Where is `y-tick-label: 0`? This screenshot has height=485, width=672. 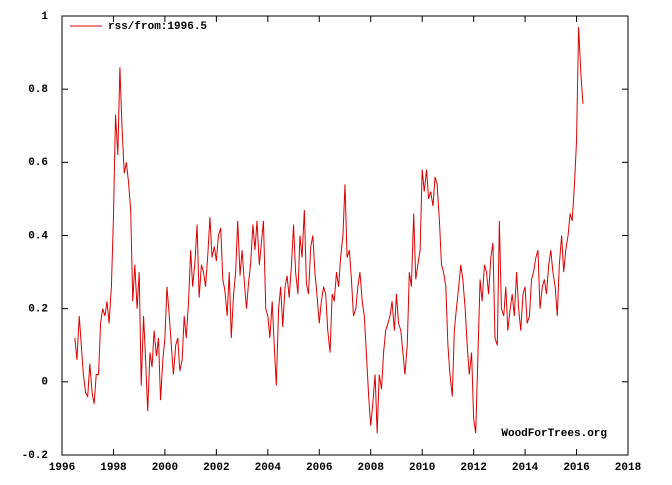
y-tick-label: 0 is located at coordinates (44, 383).